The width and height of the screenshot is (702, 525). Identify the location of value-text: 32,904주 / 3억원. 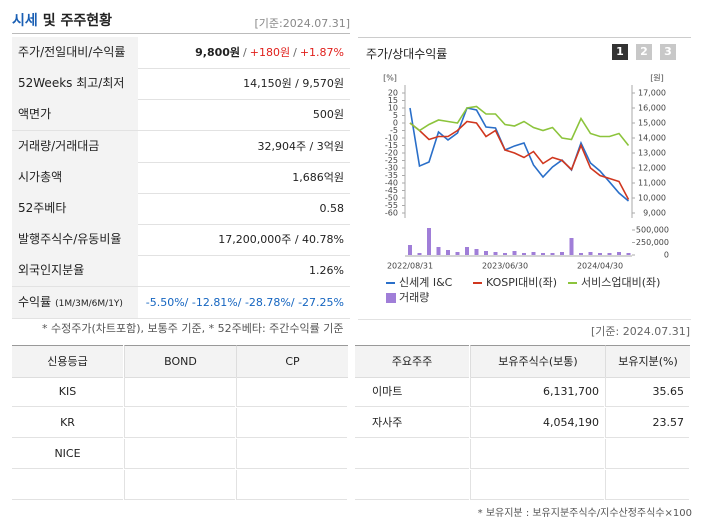
(300, 146).